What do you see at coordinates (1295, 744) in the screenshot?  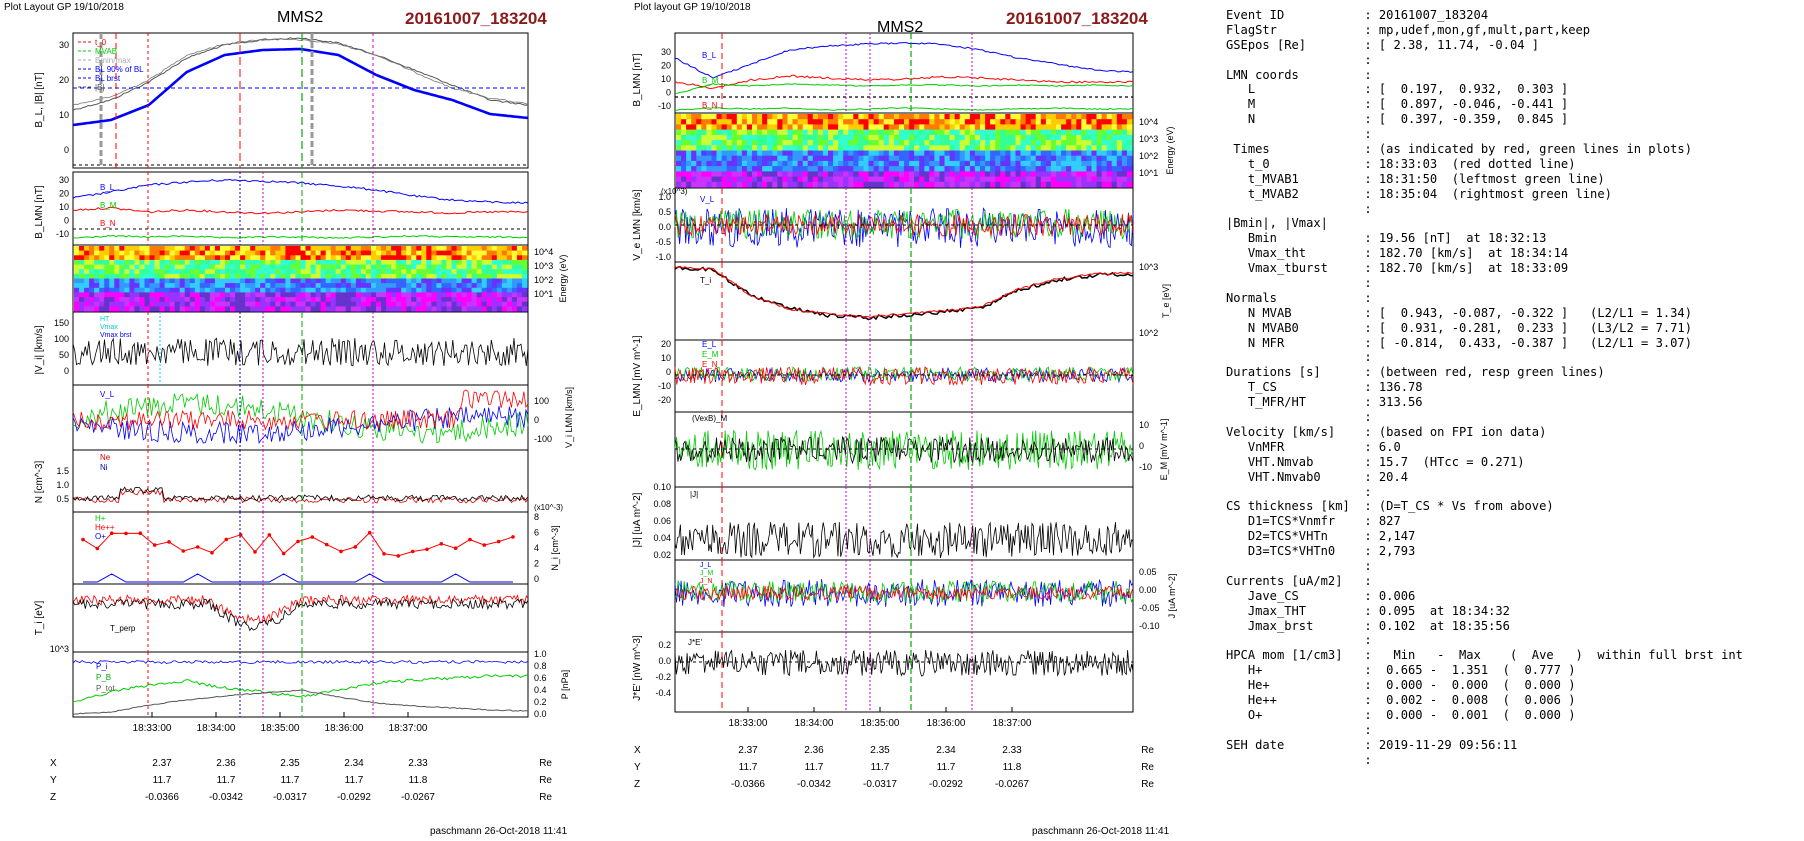 I see `info-key: SEH date` at bounding box center [1295, 744].